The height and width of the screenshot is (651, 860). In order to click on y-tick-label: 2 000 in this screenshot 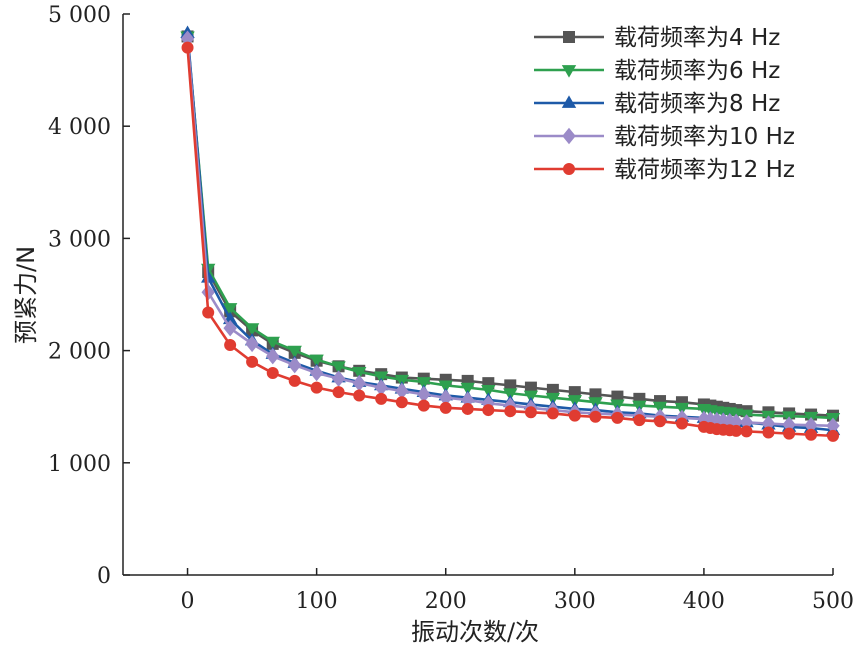, I will do `click(79, 352)`.